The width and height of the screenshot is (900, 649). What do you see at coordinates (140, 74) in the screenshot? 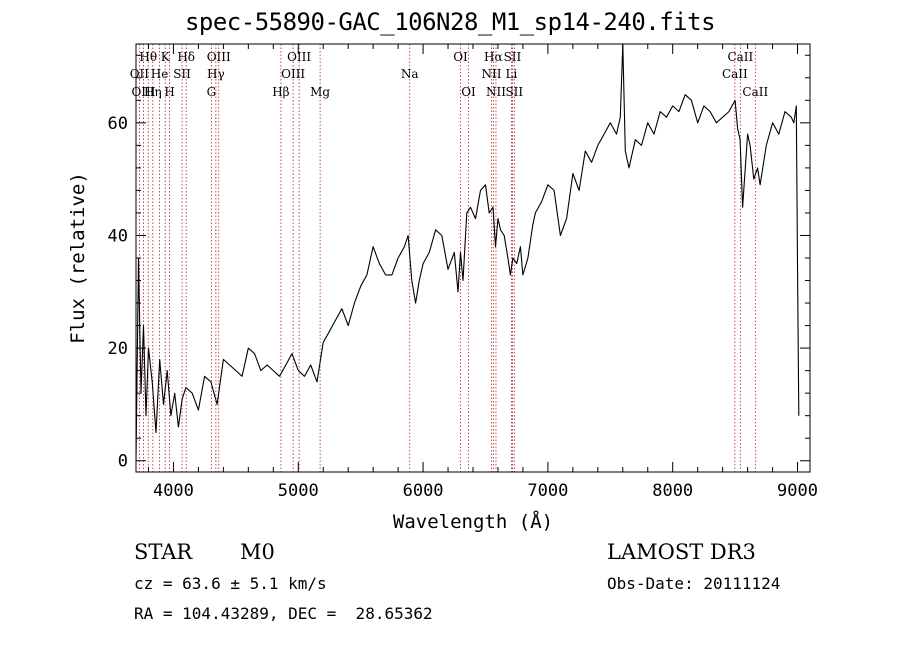
I see `marker-label: OII` at bounding box center [140, 74].